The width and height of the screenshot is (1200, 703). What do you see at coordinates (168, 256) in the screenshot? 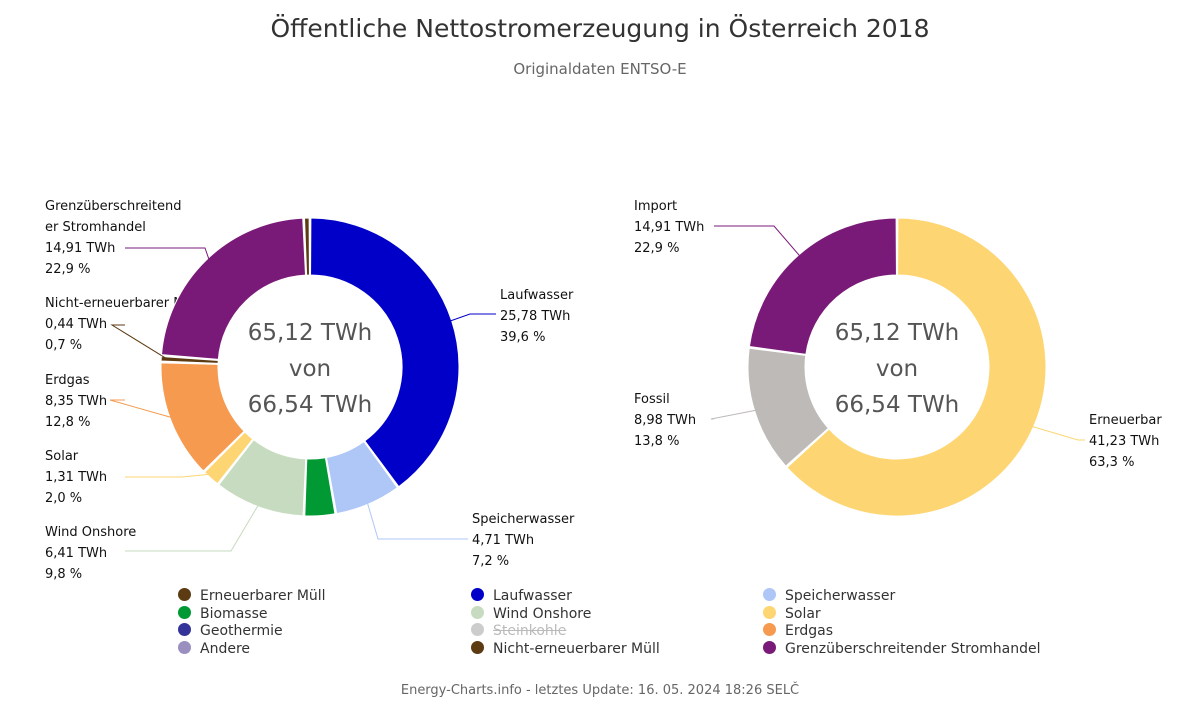
I see `connector-grenzueberschreitender-stromhandel` at bounding box center [168, 256].